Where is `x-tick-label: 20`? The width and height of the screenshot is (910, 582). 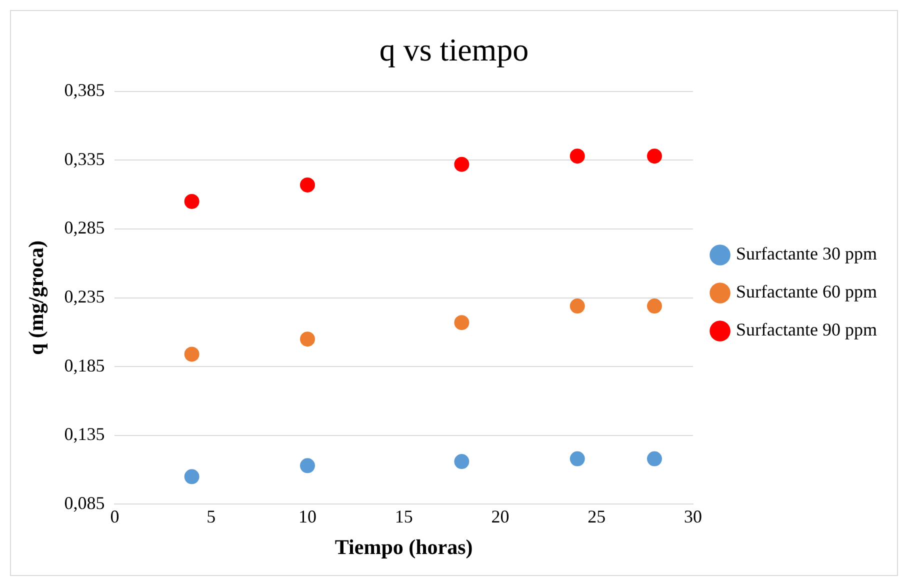
x-tick-label: 20 is located at coordinates (500, 516).